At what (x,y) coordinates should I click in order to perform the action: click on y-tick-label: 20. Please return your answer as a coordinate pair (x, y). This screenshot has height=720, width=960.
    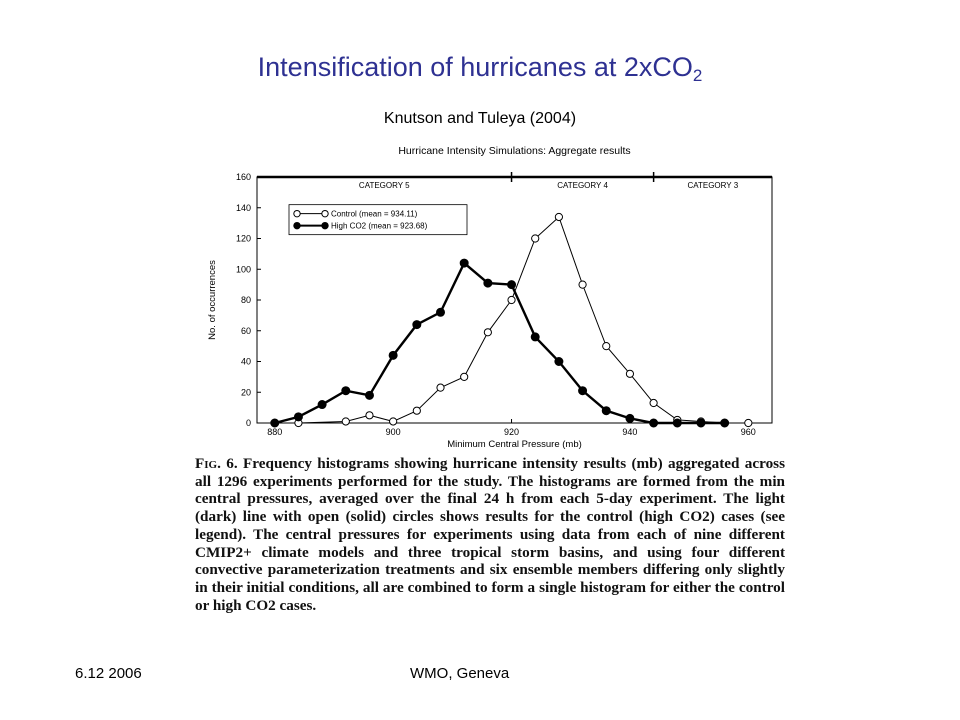
    Looking at the image, I should click on (246, 392).